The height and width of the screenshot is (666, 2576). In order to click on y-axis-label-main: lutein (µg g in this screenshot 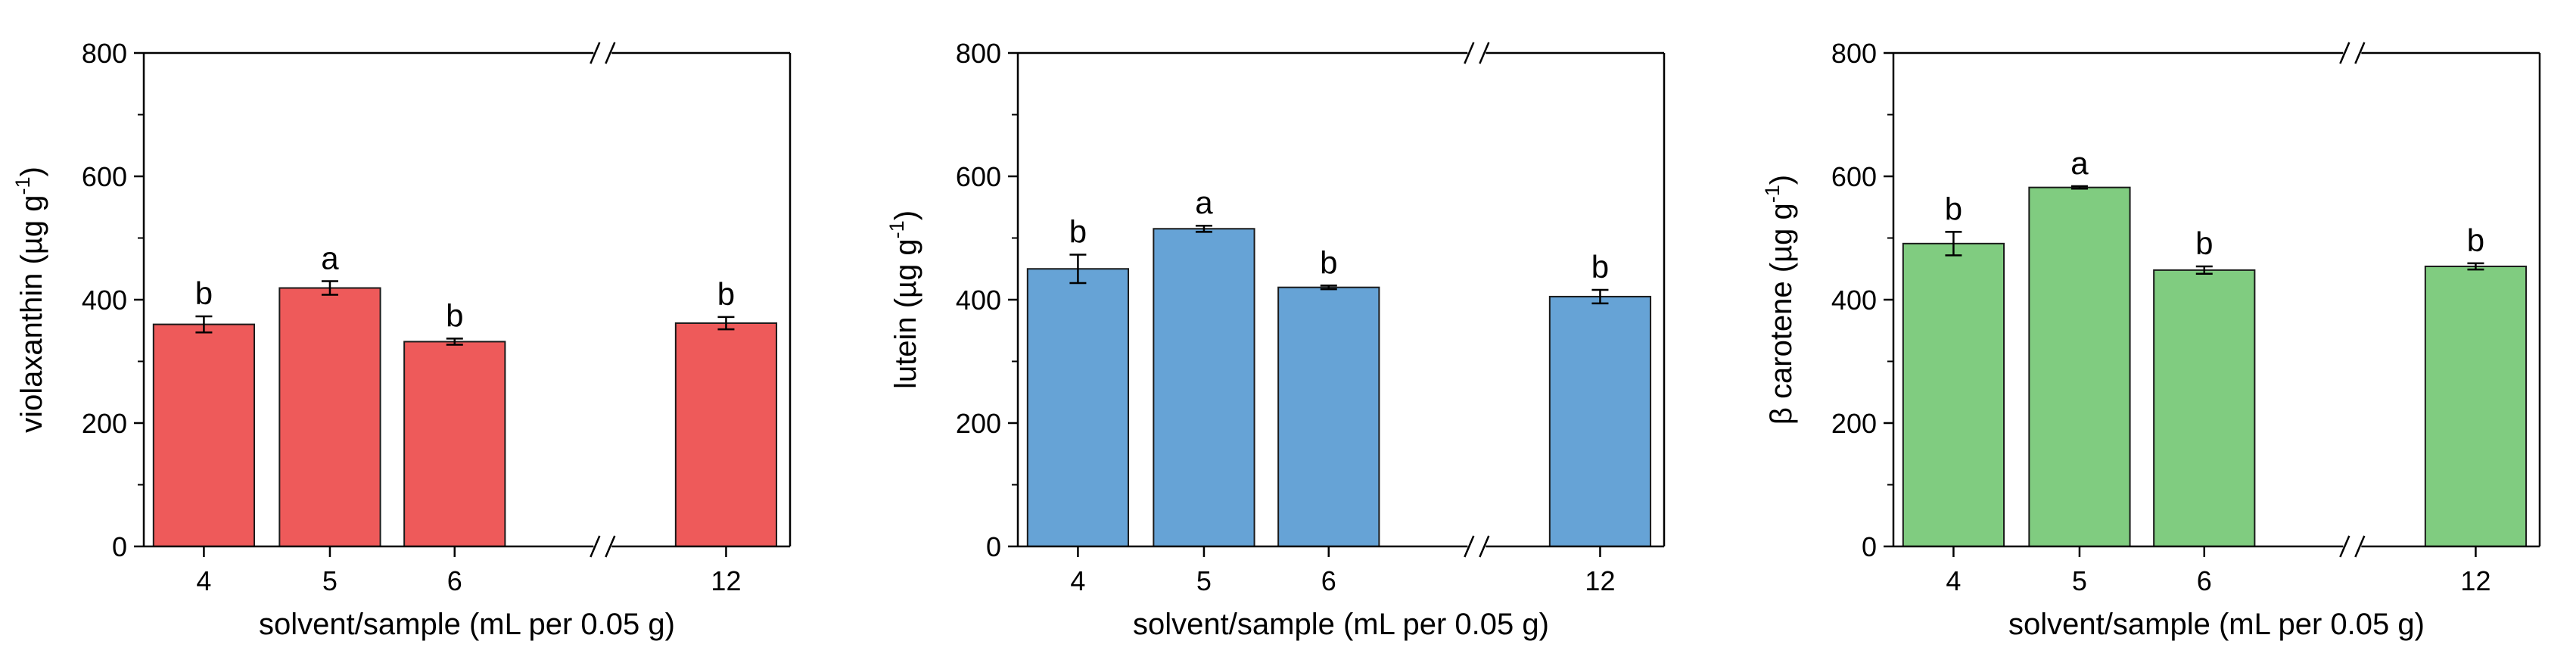, I will do `click(905, 313)`.